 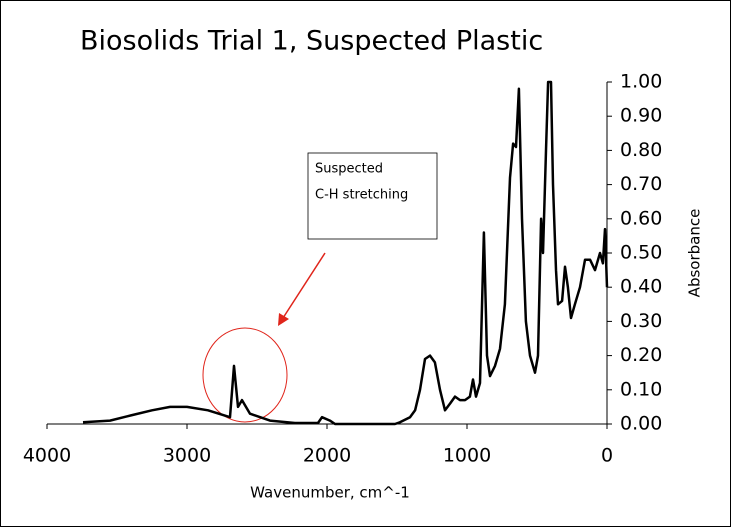 I want to click on highlight-ellipse, so click(x=245, y=375).